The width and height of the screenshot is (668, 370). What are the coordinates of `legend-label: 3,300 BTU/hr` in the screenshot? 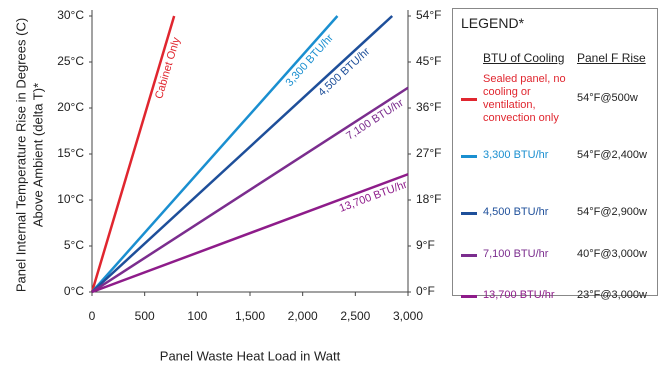 It's located at (516, 155).